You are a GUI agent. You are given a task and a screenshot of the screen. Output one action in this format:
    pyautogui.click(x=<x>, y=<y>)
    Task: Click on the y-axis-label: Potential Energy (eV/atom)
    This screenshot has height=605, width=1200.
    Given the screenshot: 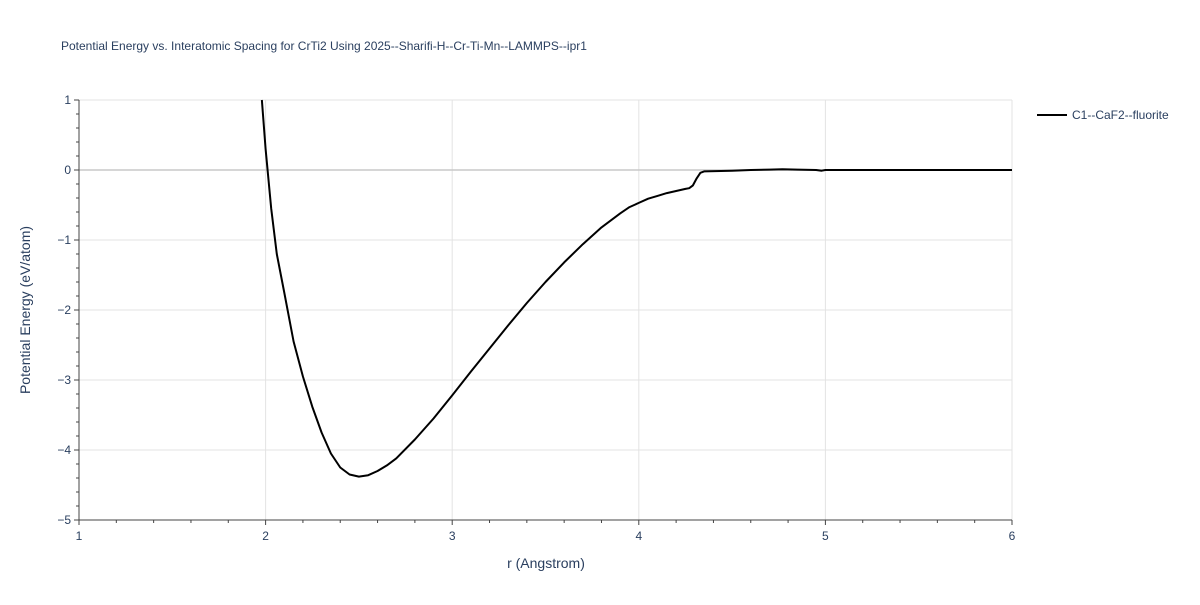 What is the action you would take?
    pyautogui.click(x=25, y=310)
    